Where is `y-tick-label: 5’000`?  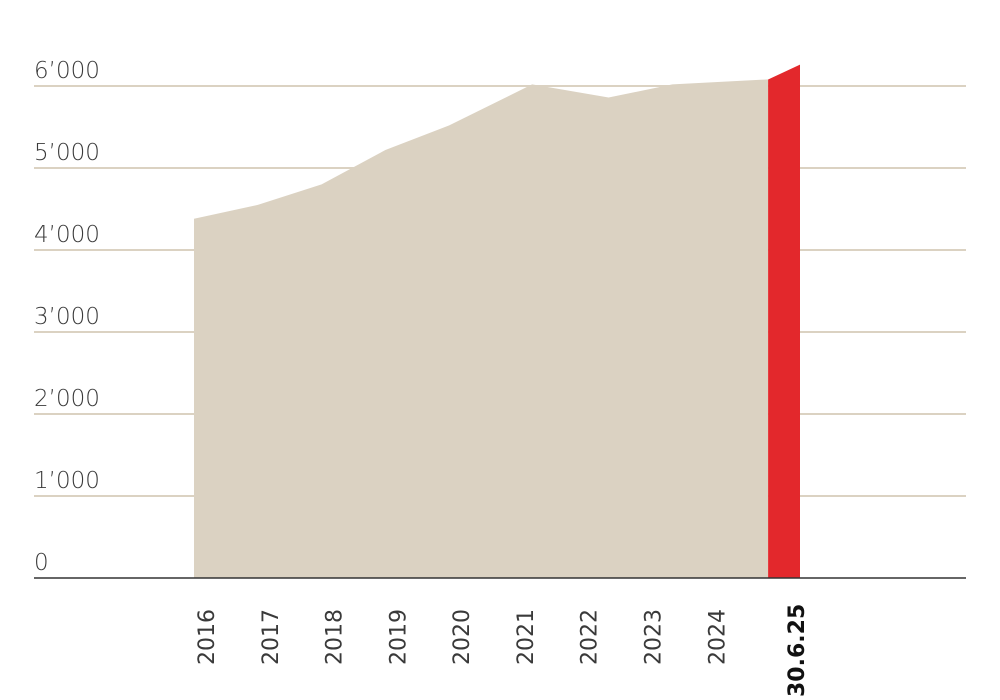 y-tick-label: 5’000 is located at coordinates (67, 153).